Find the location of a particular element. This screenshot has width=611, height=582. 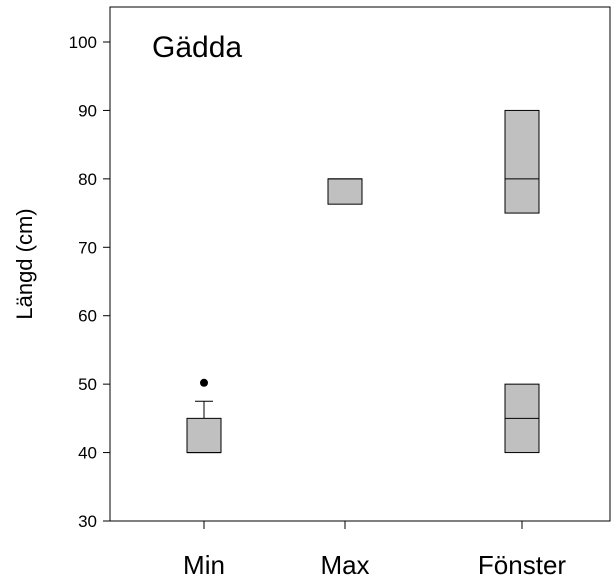

y-axis: 30 40 50 60 70 80 90 100 is located at coordinates (89, 282).